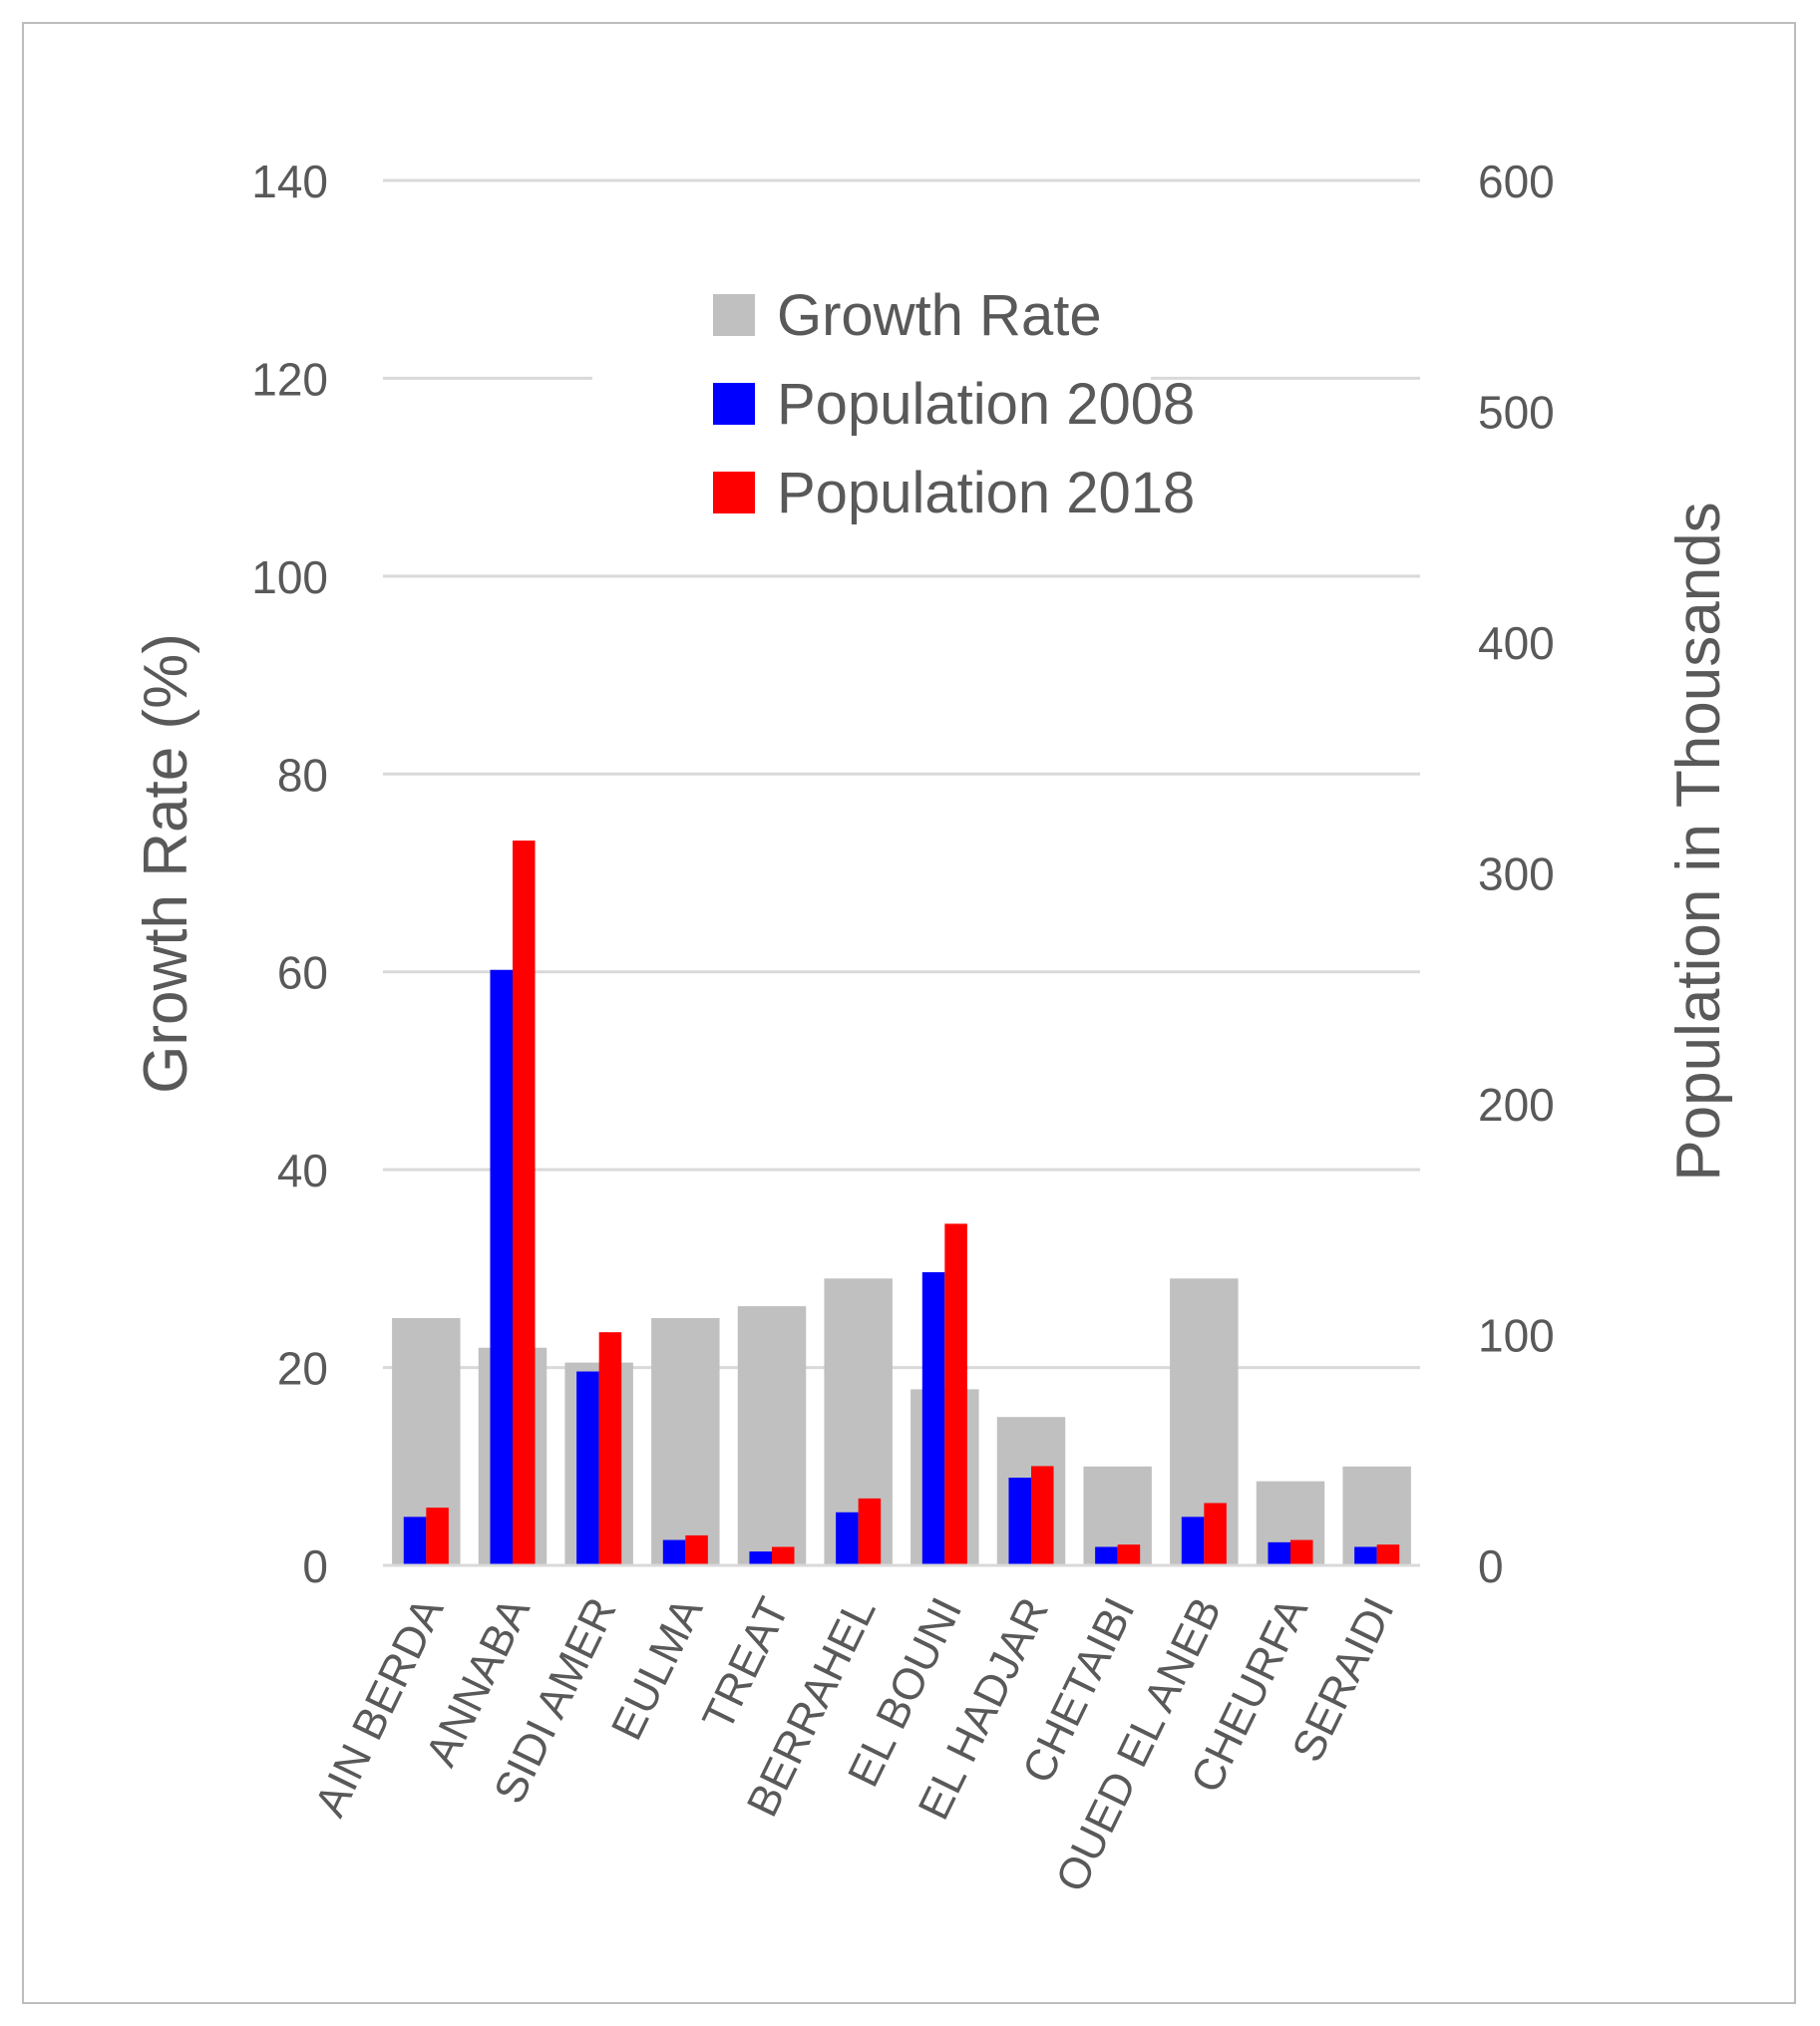  I want to click on right-tick-label: 0, so click(1491, 1566).